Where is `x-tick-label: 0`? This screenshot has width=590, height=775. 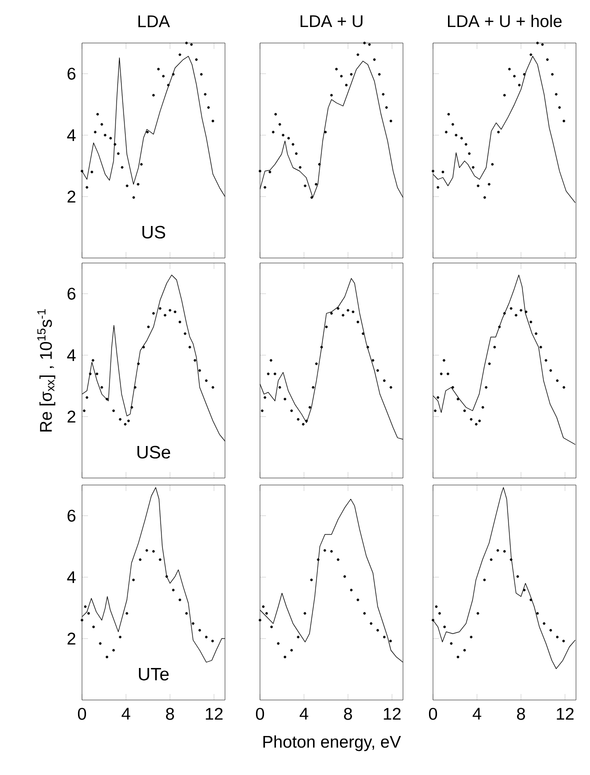
x-tick-label: 0 is located at coordinates (82, 714).